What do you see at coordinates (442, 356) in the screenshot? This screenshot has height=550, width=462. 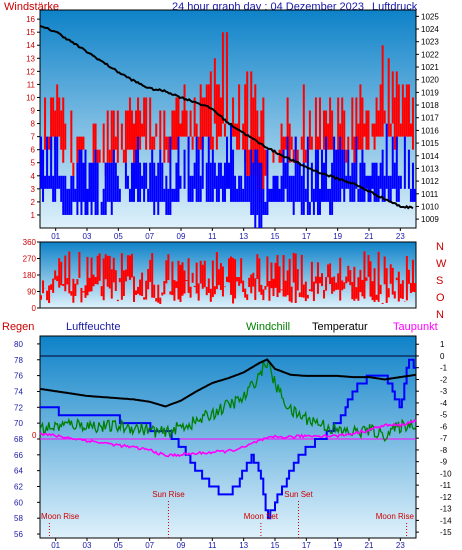 I see `temperature-tick-label: 0` at bounding box center [442, 356].